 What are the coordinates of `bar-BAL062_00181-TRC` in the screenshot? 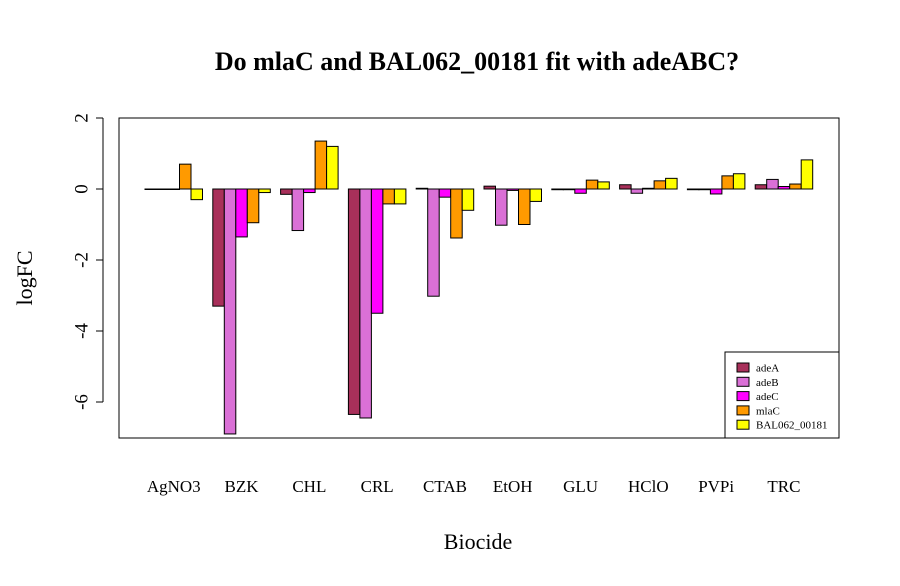 It's located at (807, 174).